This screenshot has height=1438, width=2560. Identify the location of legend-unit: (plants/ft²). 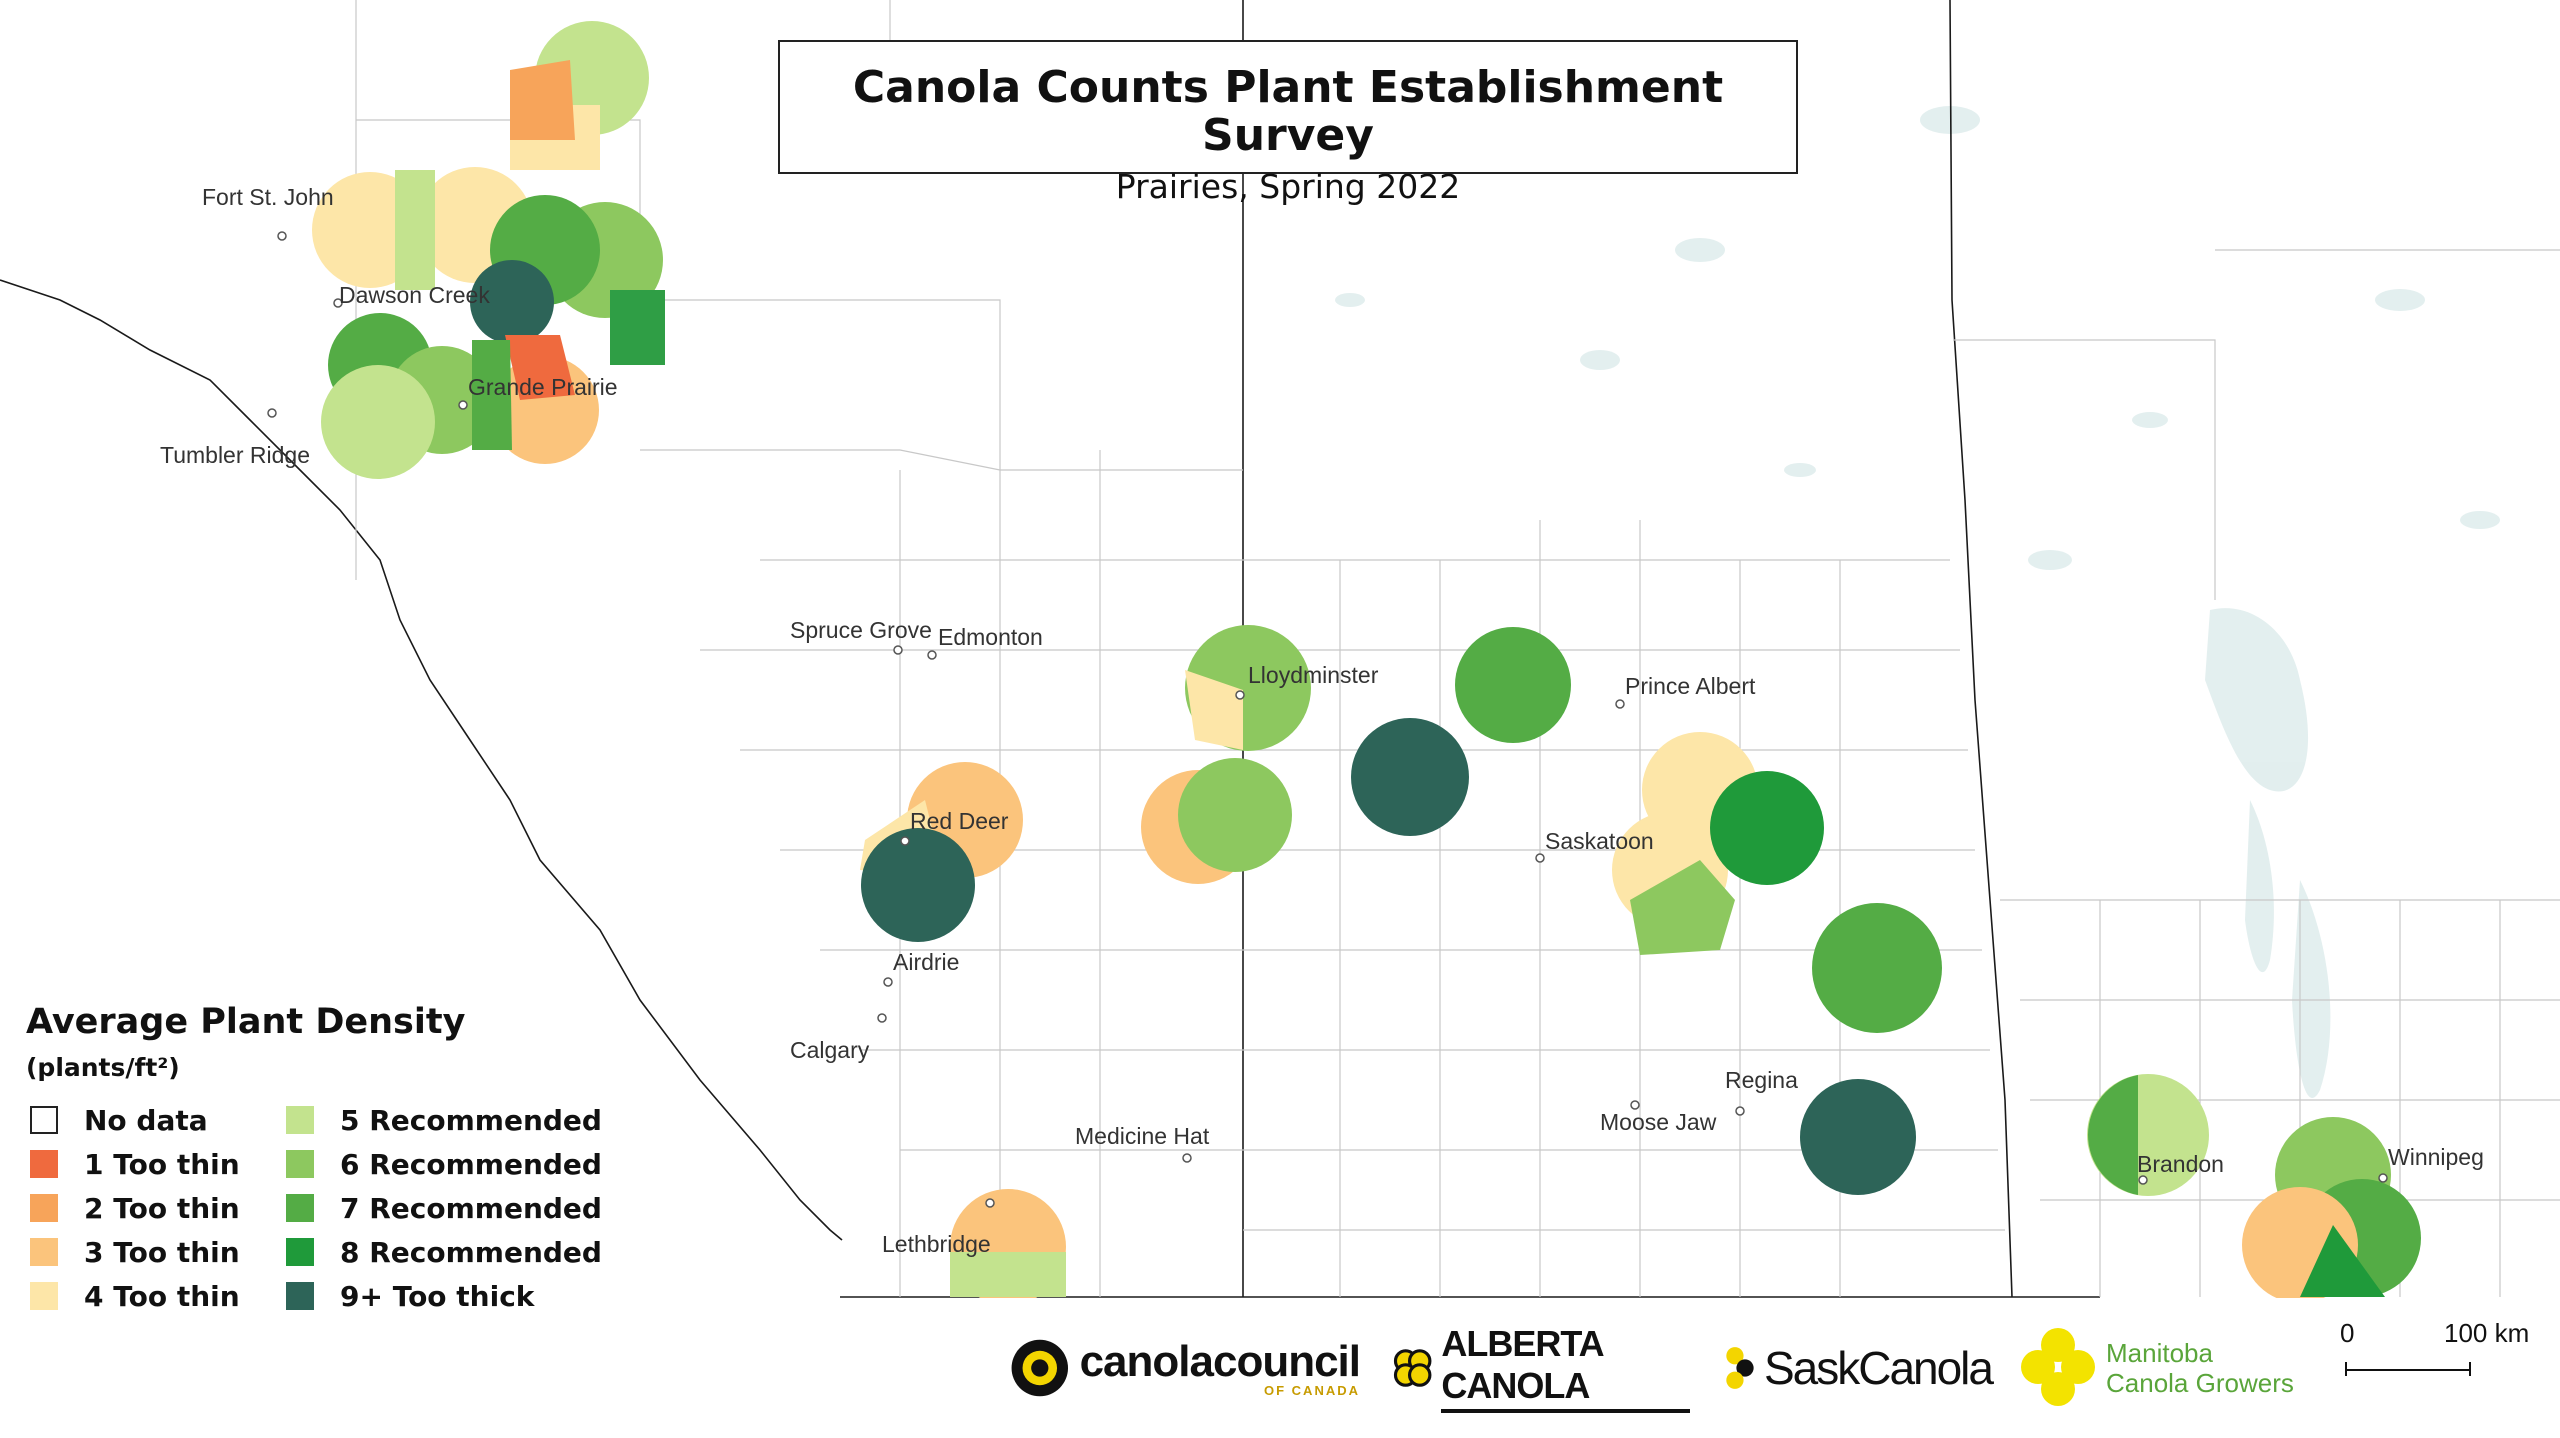
(103, 1067).